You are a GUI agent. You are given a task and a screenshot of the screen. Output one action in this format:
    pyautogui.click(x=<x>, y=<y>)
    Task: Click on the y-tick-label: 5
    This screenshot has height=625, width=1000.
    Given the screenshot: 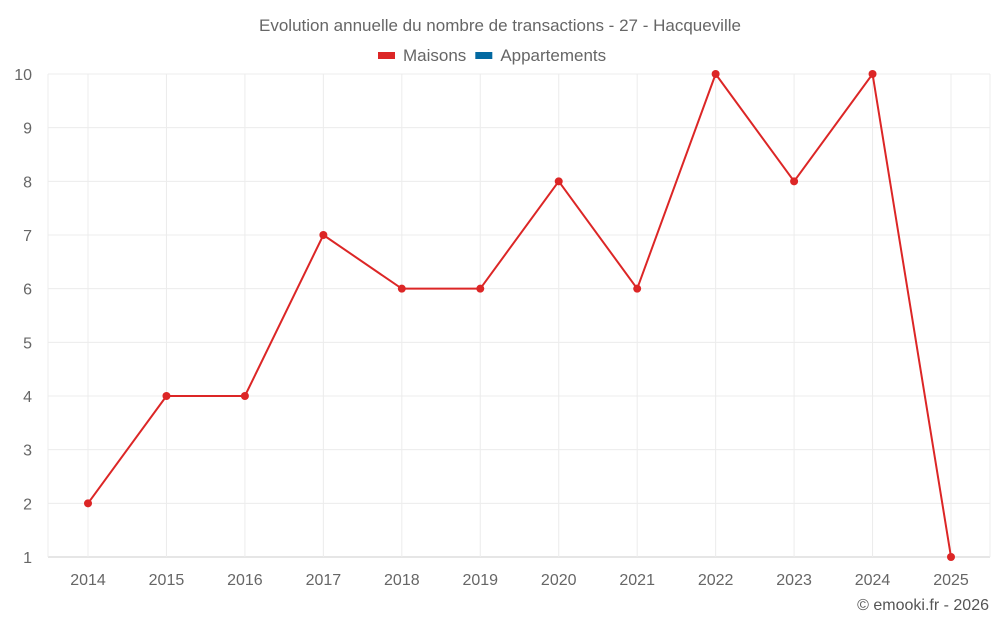 What is the action you would take?
    pyautogui.click(x=27, y=343)
    